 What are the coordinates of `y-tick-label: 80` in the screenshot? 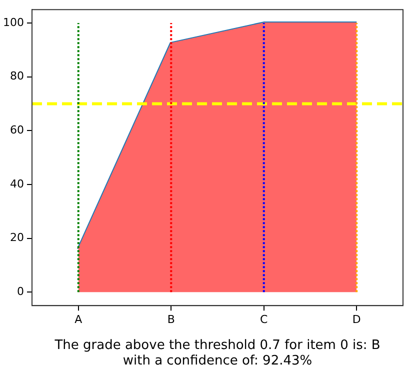 It's located at (17, 76).